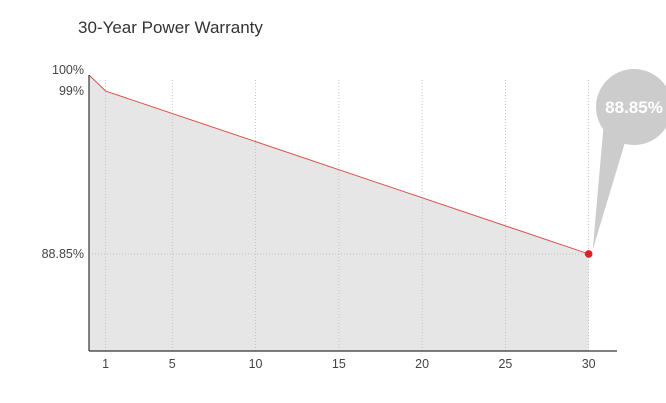  What do you see at coordinates (170, 27) in the screenshot?
I see `chart-title: 30-Year Power Warranty` at bounding box center [170, 27].